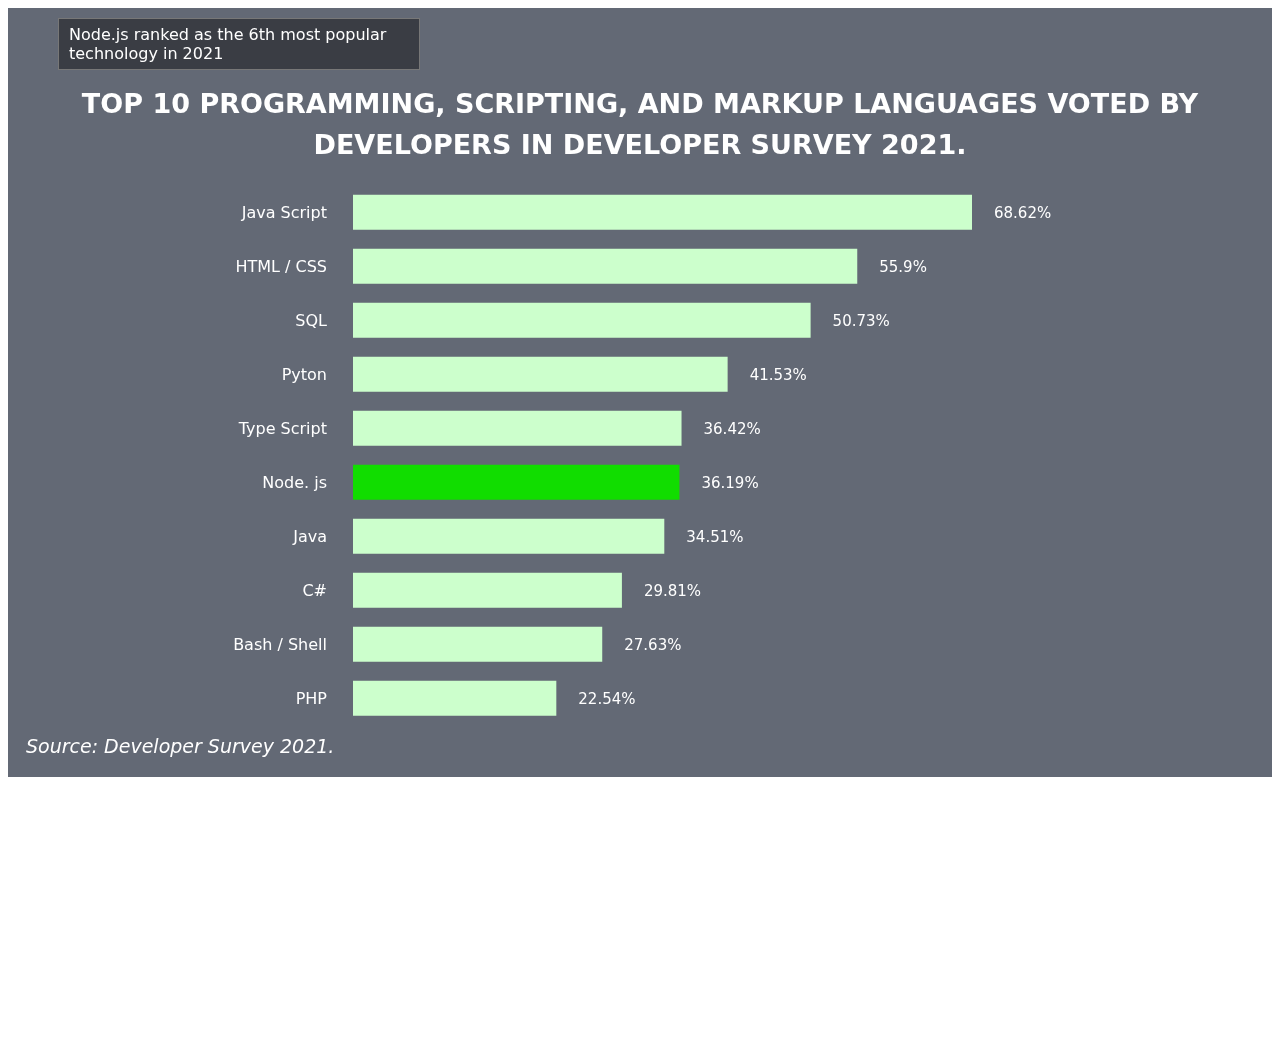  I want to click on text: Node.js ranked as the 6th most popular technology in 2021, so click(239, 44).